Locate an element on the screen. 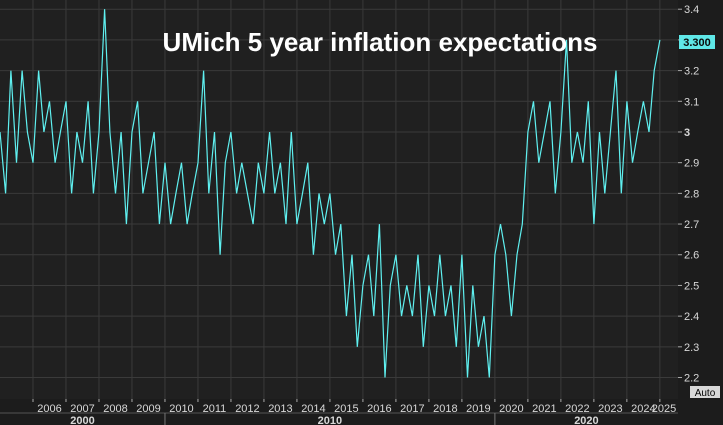  y-tick-label: 2.8 is located at coordinates (691, 194).